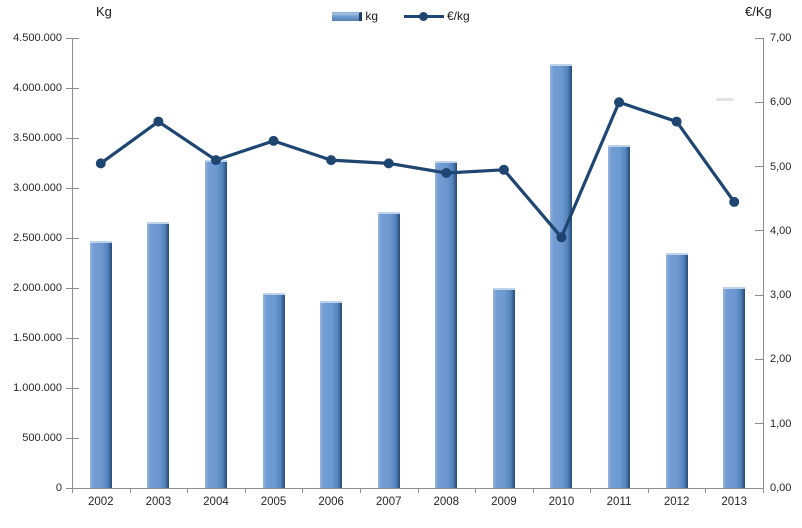 This screenshot has height=528, width=802. Describe the element at coordinates (37, 138) in the screenshot. I see `y-left-tick-label: 3.500.000` at that location.